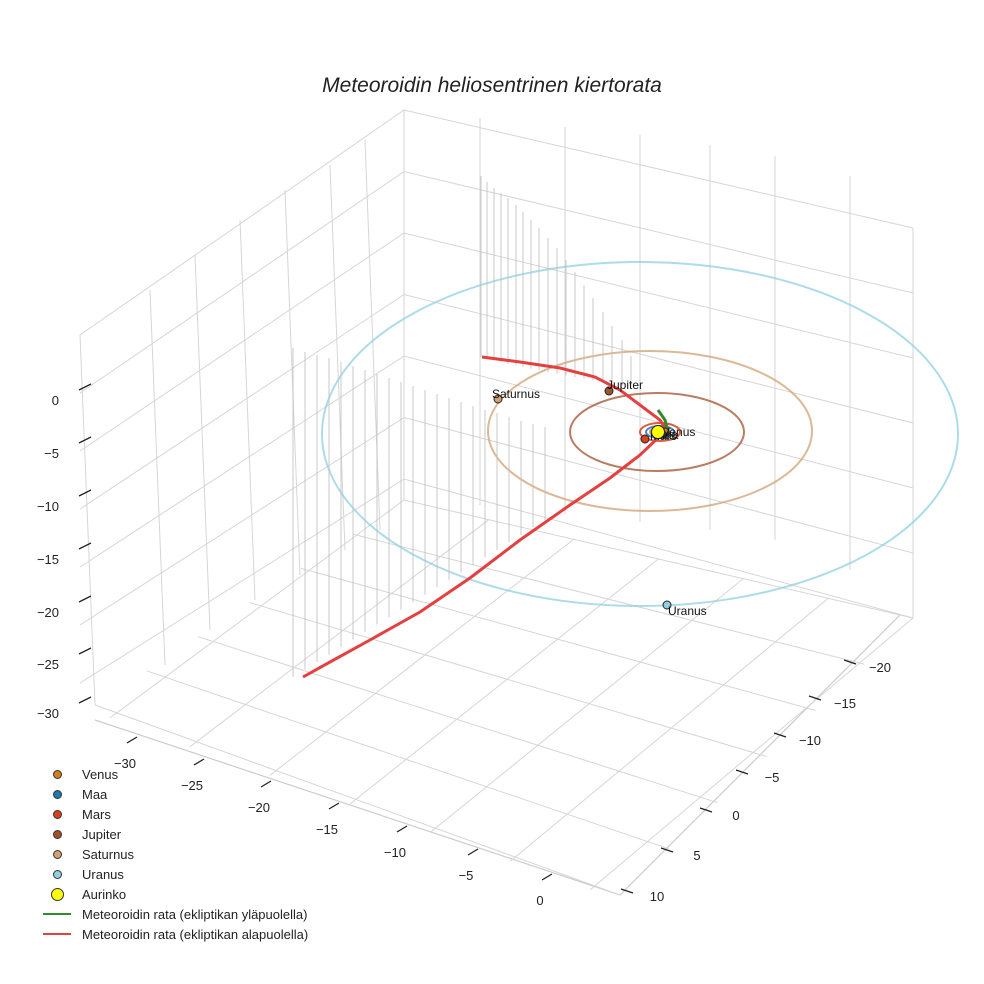 Image resolution: width=984 pixels, height=984 pixels. Describe the element at coordinates (657, 896) in the screenshot. I see `y-tick-label-6: 10` at that location.